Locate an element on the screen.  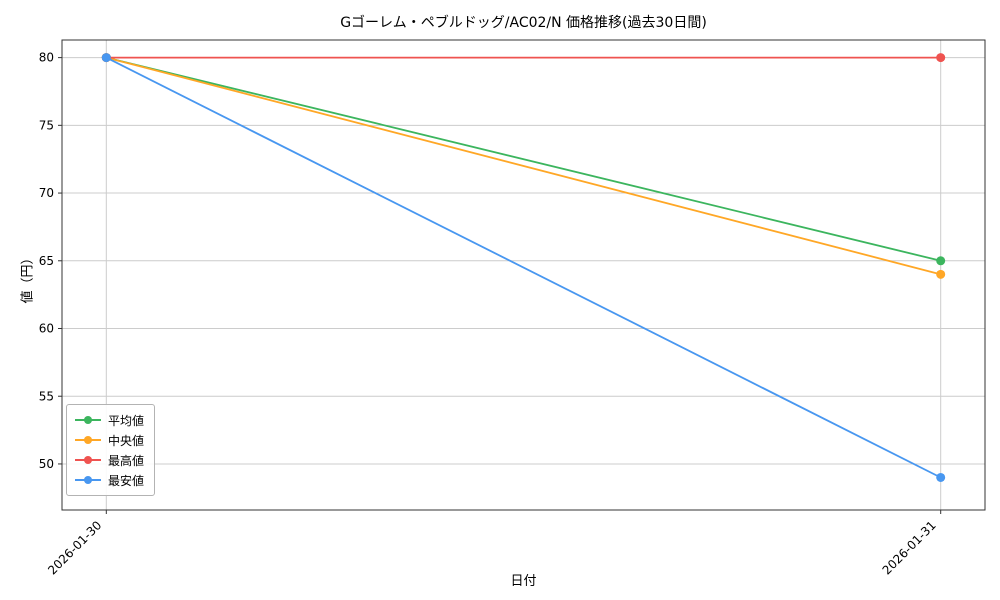
y-axis-label: 値（円） is located at coordinates (28, 277).